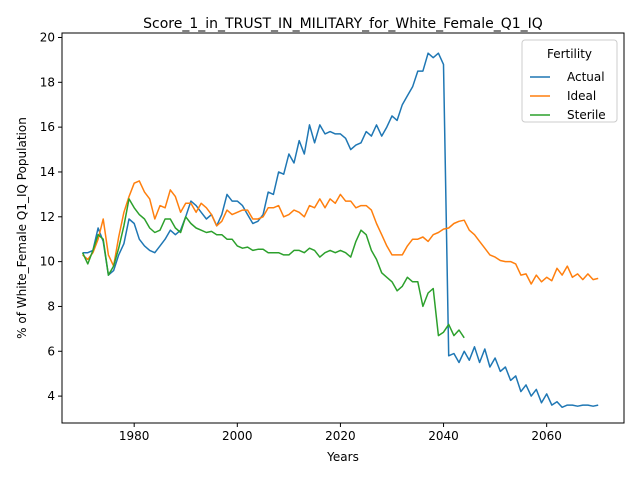 This screenshot has height=480, width=640. Describe the element at coordinates (47, 82) in the screenshot. I see `y-tick-label: 18` at that location.